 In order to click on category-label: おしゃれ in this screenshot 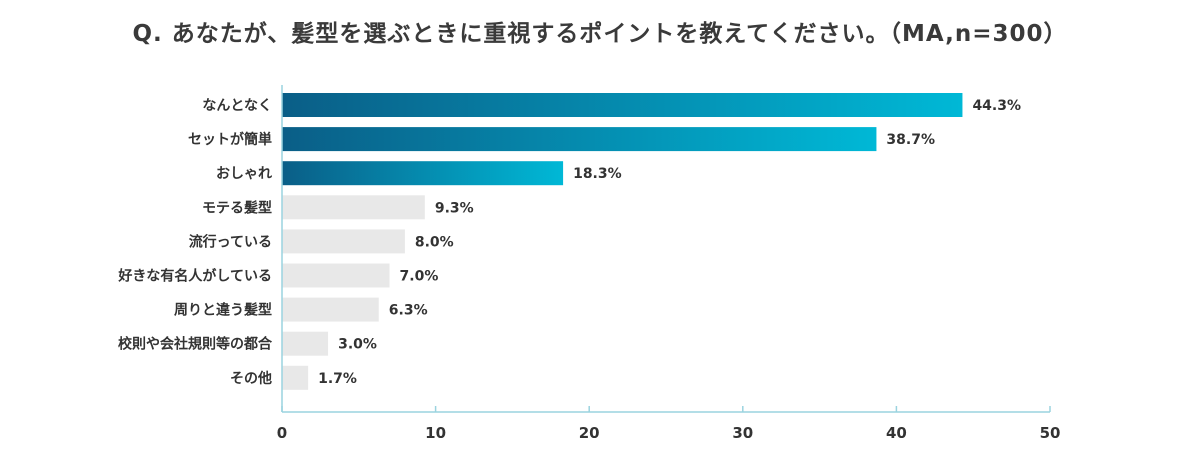, I will do `click(244, 174)`.